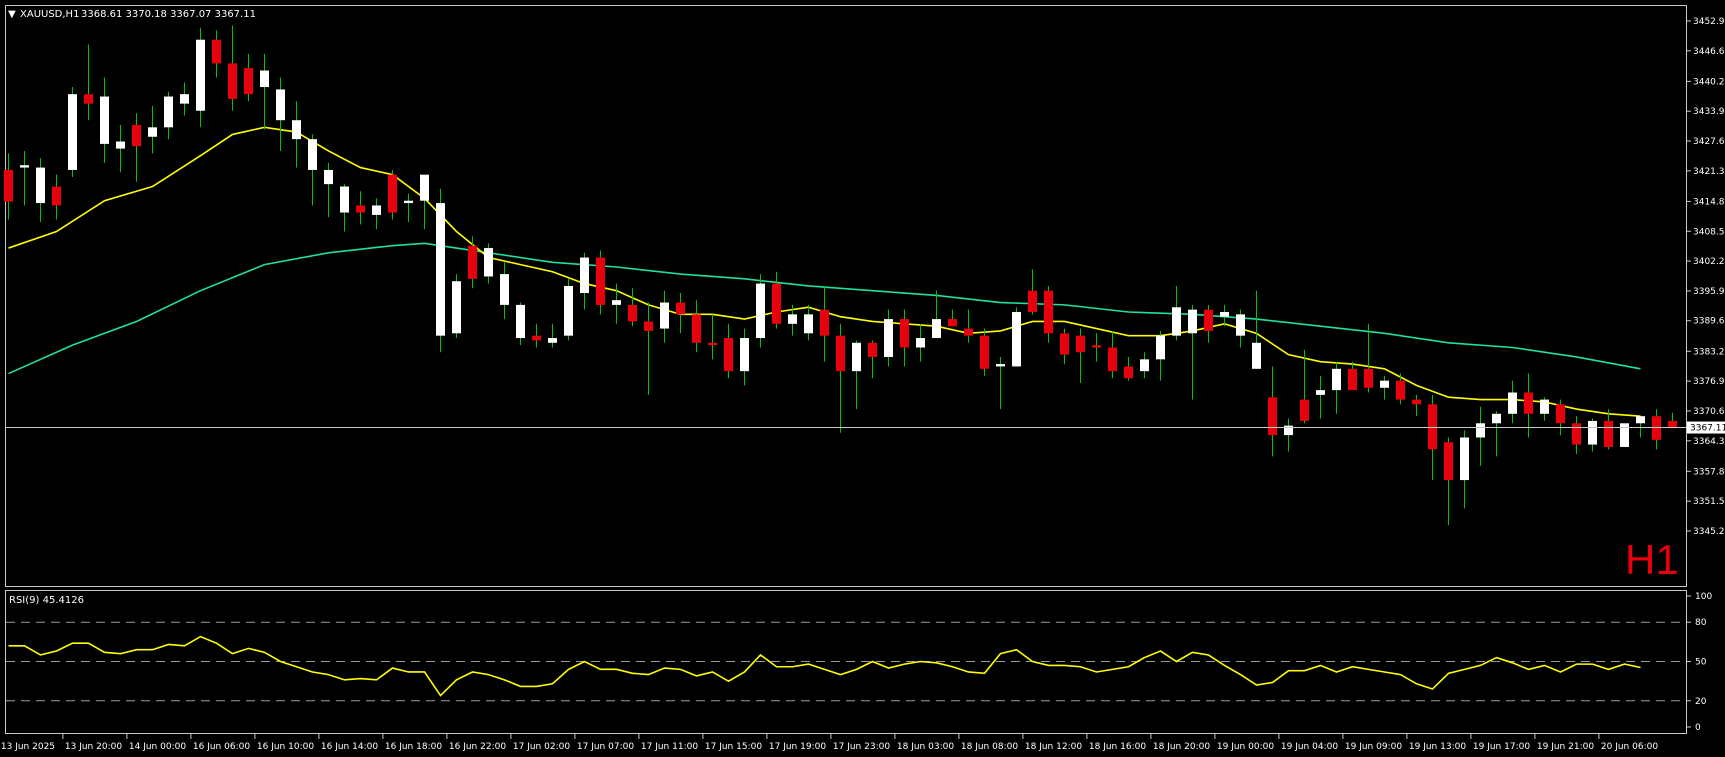 This screenshot has width=1725, height=757. I want to click on time-tick-label: 16 Jun 18:00, so click(413, 747).